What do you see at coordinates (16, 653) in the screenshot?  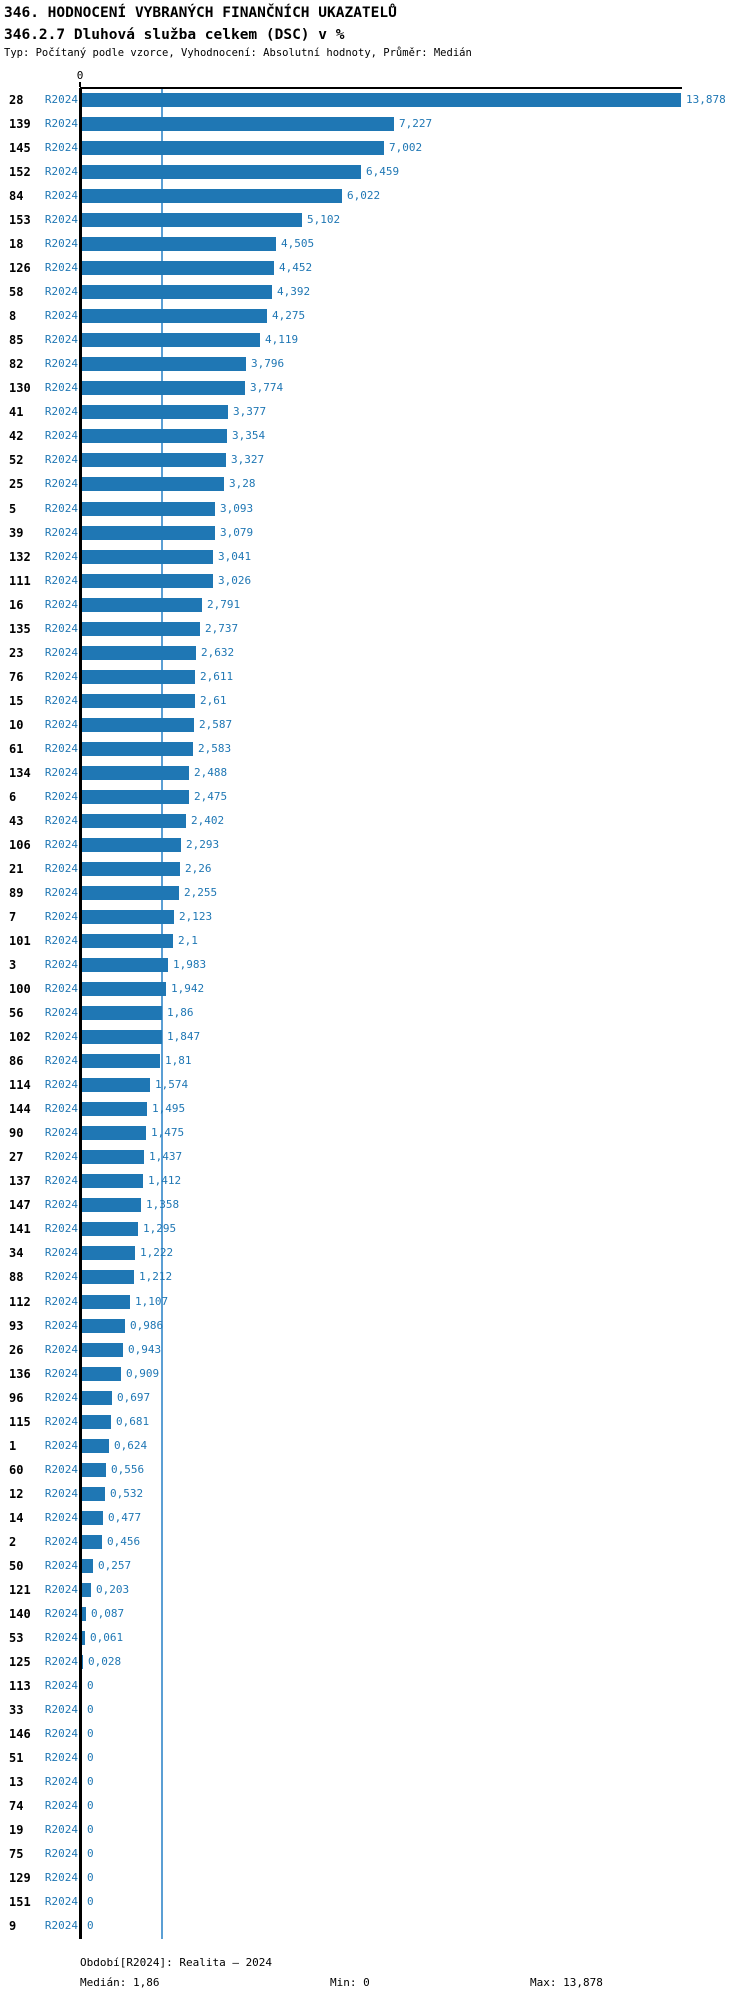 I see `row-id-label: 23` at bounding box center [16, 653].